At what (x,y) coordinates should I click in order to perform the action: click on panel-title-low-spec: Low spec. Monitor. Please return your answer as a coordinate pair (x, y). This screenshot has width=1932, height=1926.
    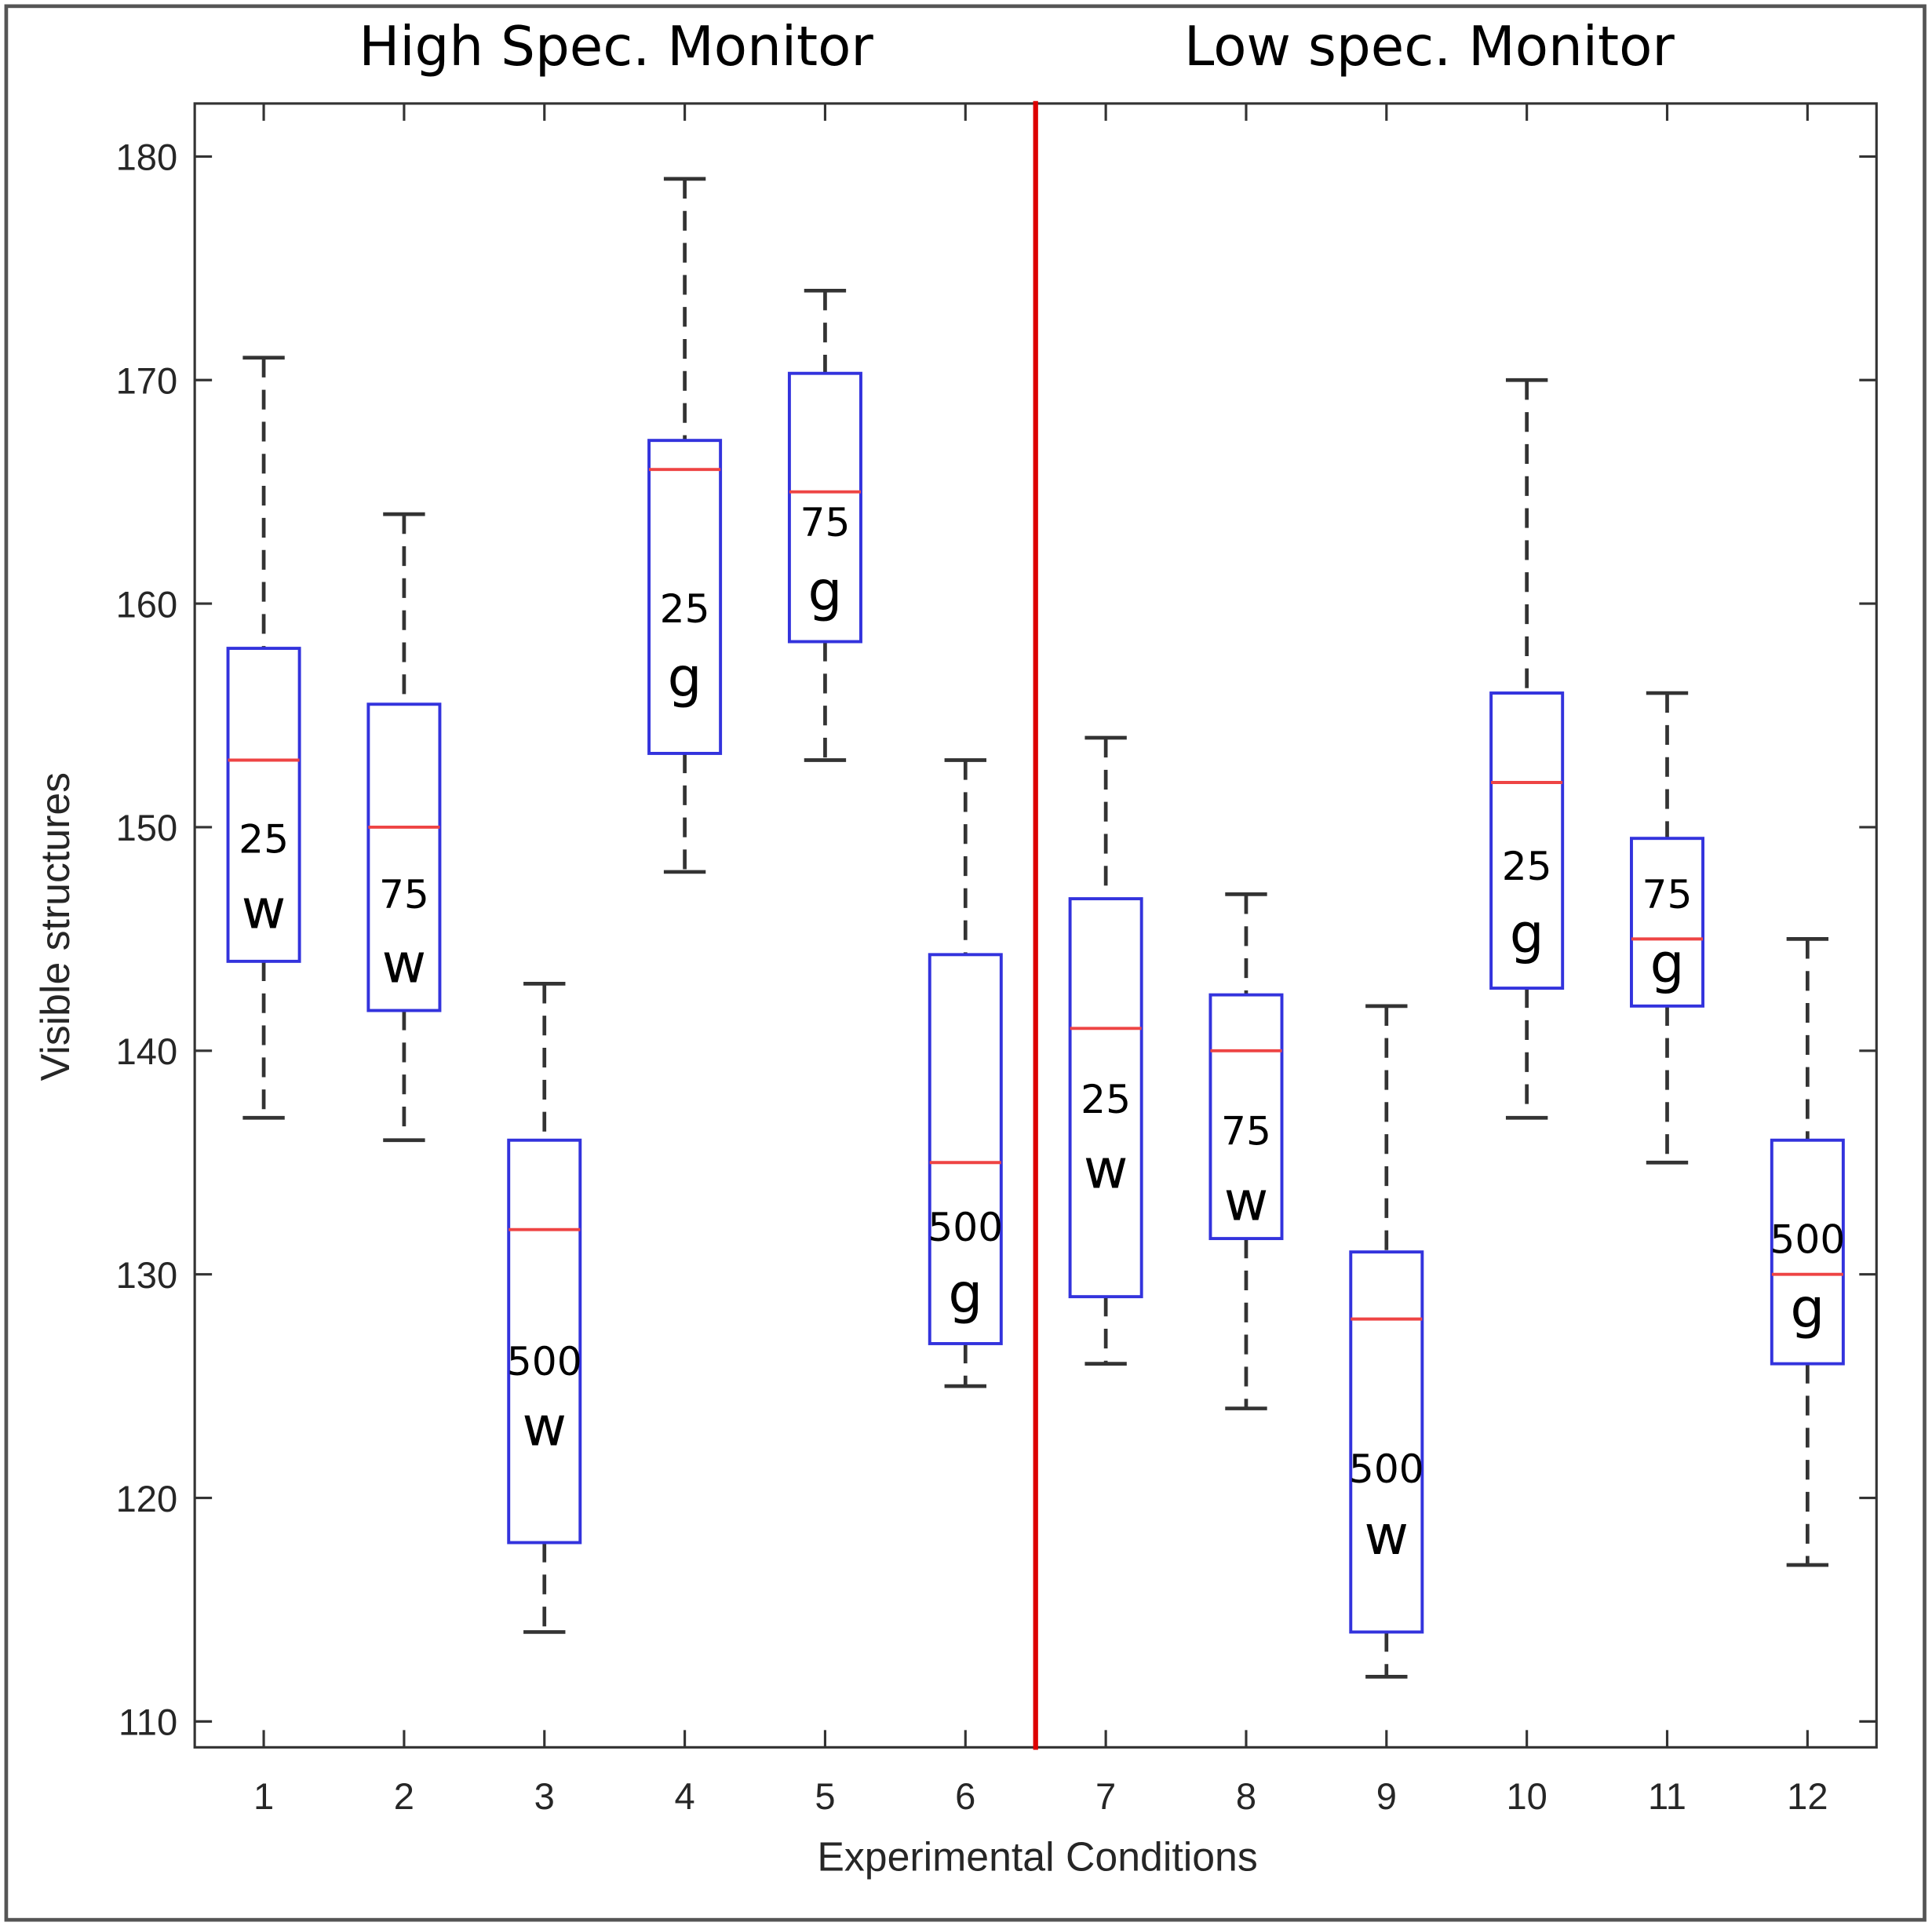
    Looking at the image, I should click on (1429, 47).